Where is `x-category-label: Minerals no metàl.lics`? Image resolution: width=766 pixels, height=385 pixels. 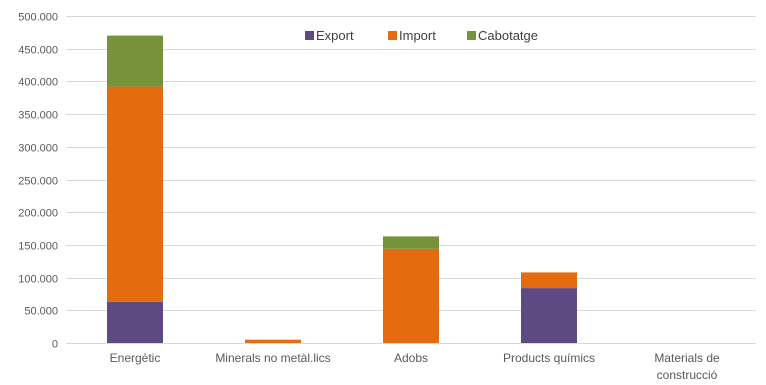
x-category-label: Minerals no metàl.lics is located at coordinates (272, 358).